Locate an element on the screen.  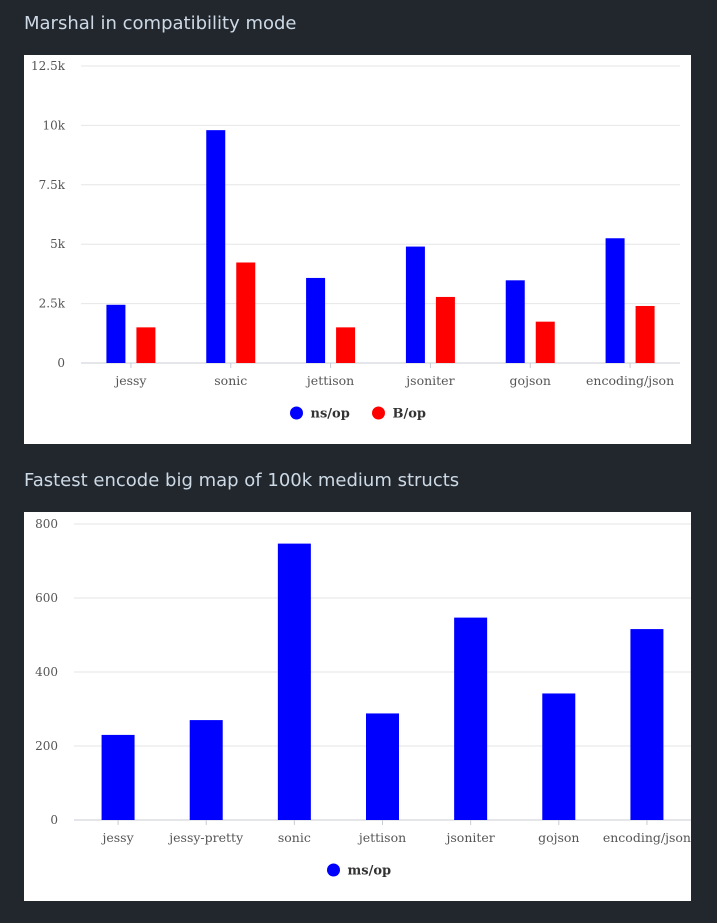
y-tick-label: 600 is located at coordinates (46, 598).